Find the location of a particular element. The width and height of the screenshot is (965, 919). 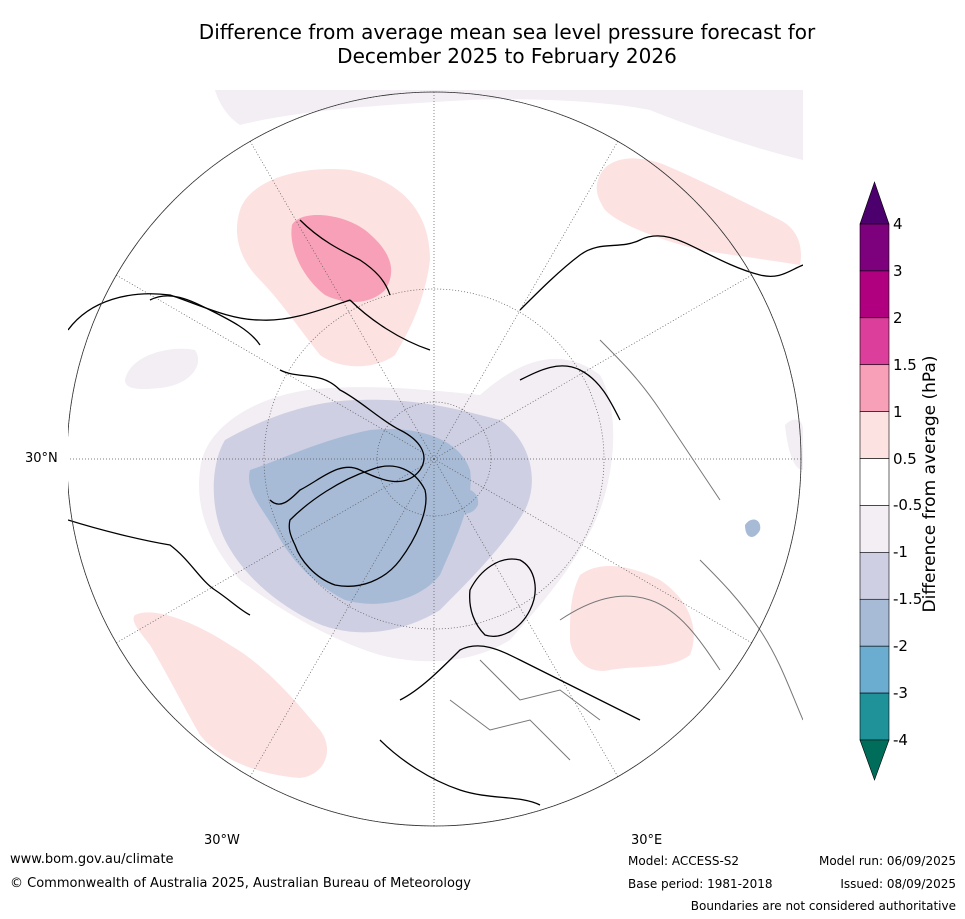

meridian-60W is located at coordinates (275, 551).